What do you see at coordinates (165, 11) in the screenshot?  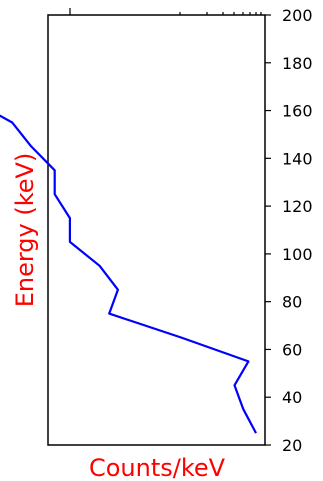 I see `x-axis-ticks` at bounding box center [165, 11].